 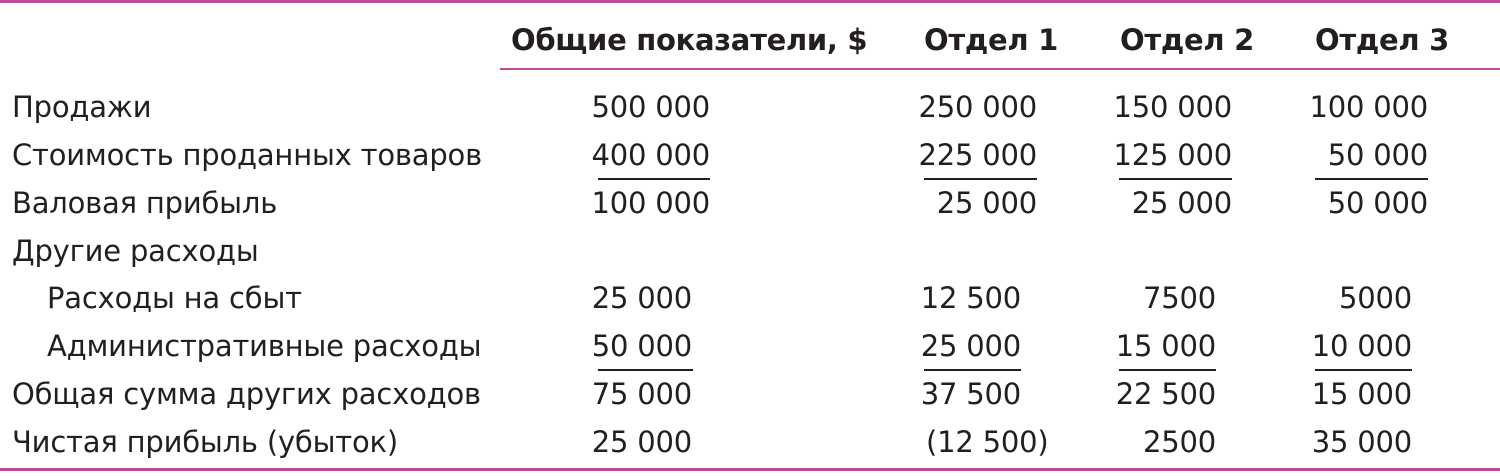 What do you see at coordinates (750, 251) in the screenshot?
I see `table-row: Другие расходы` at bounding box center [750, 251].